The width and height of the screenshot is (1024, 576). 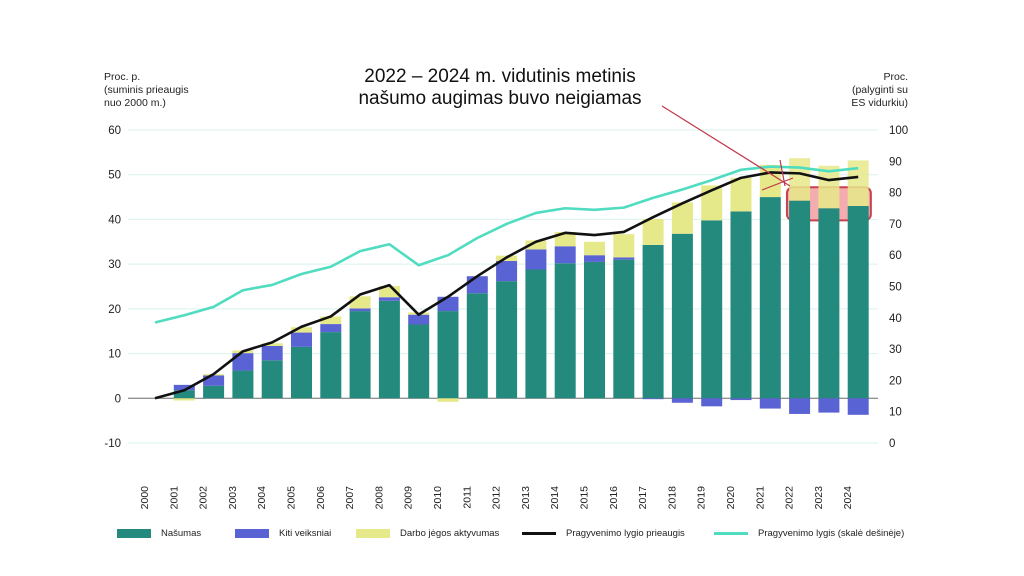 What do you see at coordinates (114, 176) in the screenshot?
I see `left-tick-label: 50` at bounding box center [114, 176].